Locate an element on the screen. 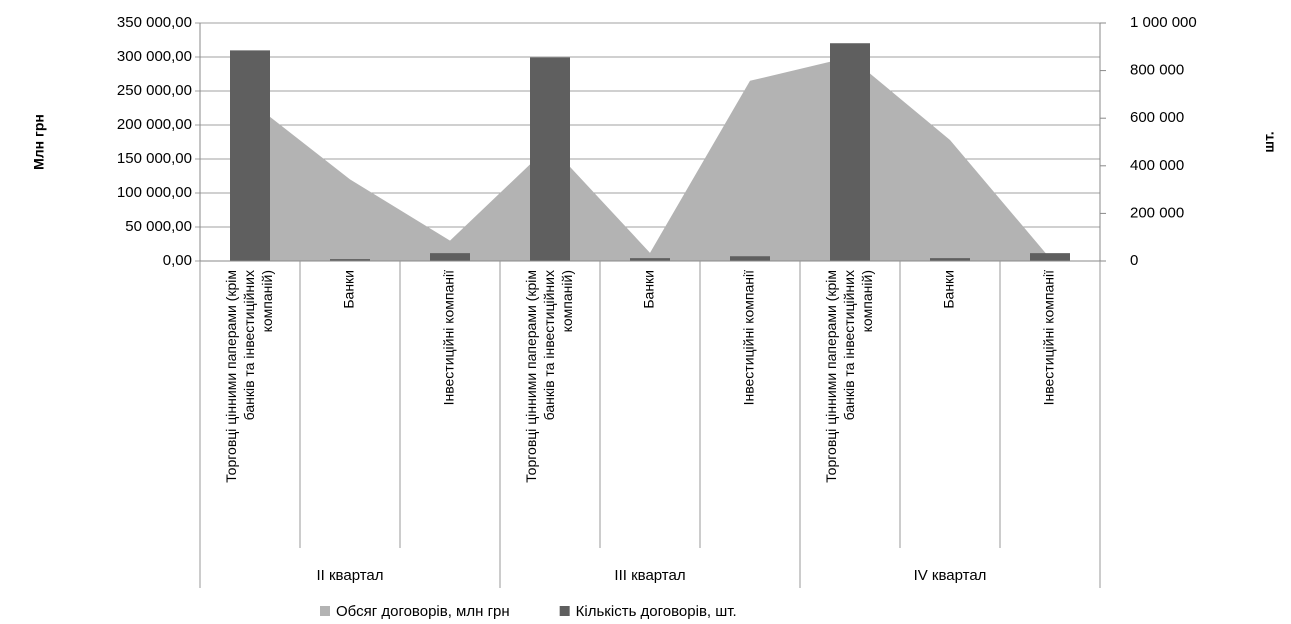  legend-label: Обсяг договорів, млн грн is located at coordinates (423, 611).